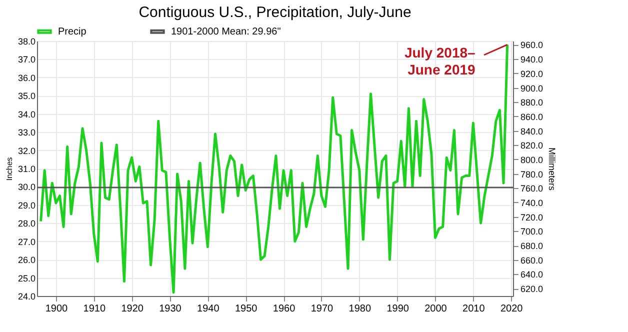 This screenshot has height=332, width=628. Describe the element at coordinates (27, 77) in the screenshot. I see `y-tick-label: 36.0` at that location.